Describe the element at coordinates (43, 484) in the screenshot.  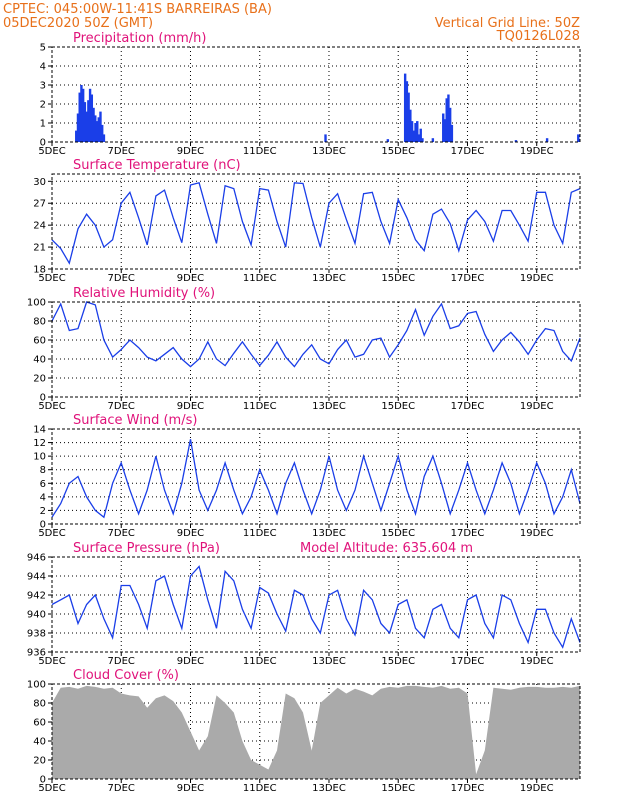
I see `ytick-label: 6` at that location.